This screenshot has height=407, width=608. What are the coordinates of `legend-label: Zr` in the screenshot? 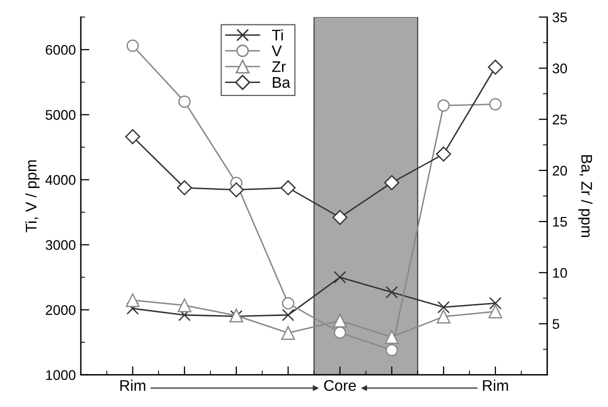 It's located at (279, 66).